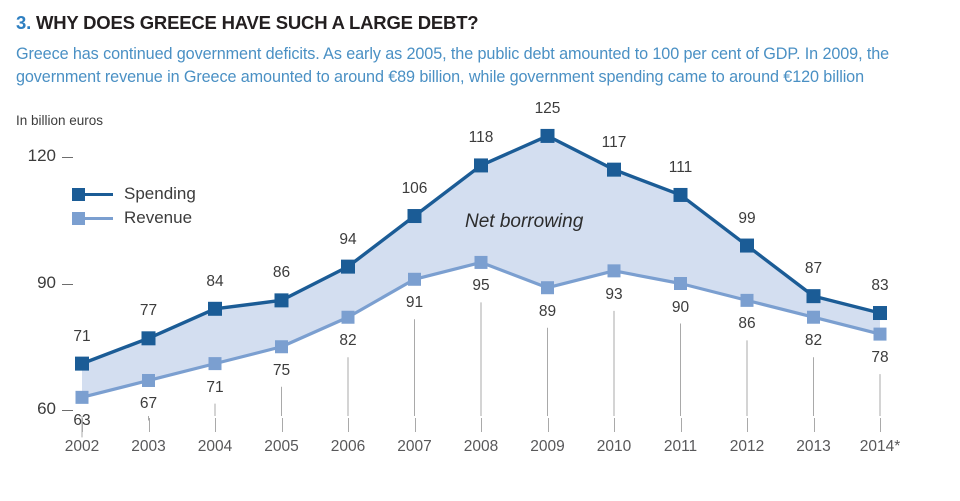 This screenshot has height=501, width=960. What do you see at coordinates (46, 408) in the screenshot?
I see `y-axis-tick-label: 60` at bounding box center [46, 408].